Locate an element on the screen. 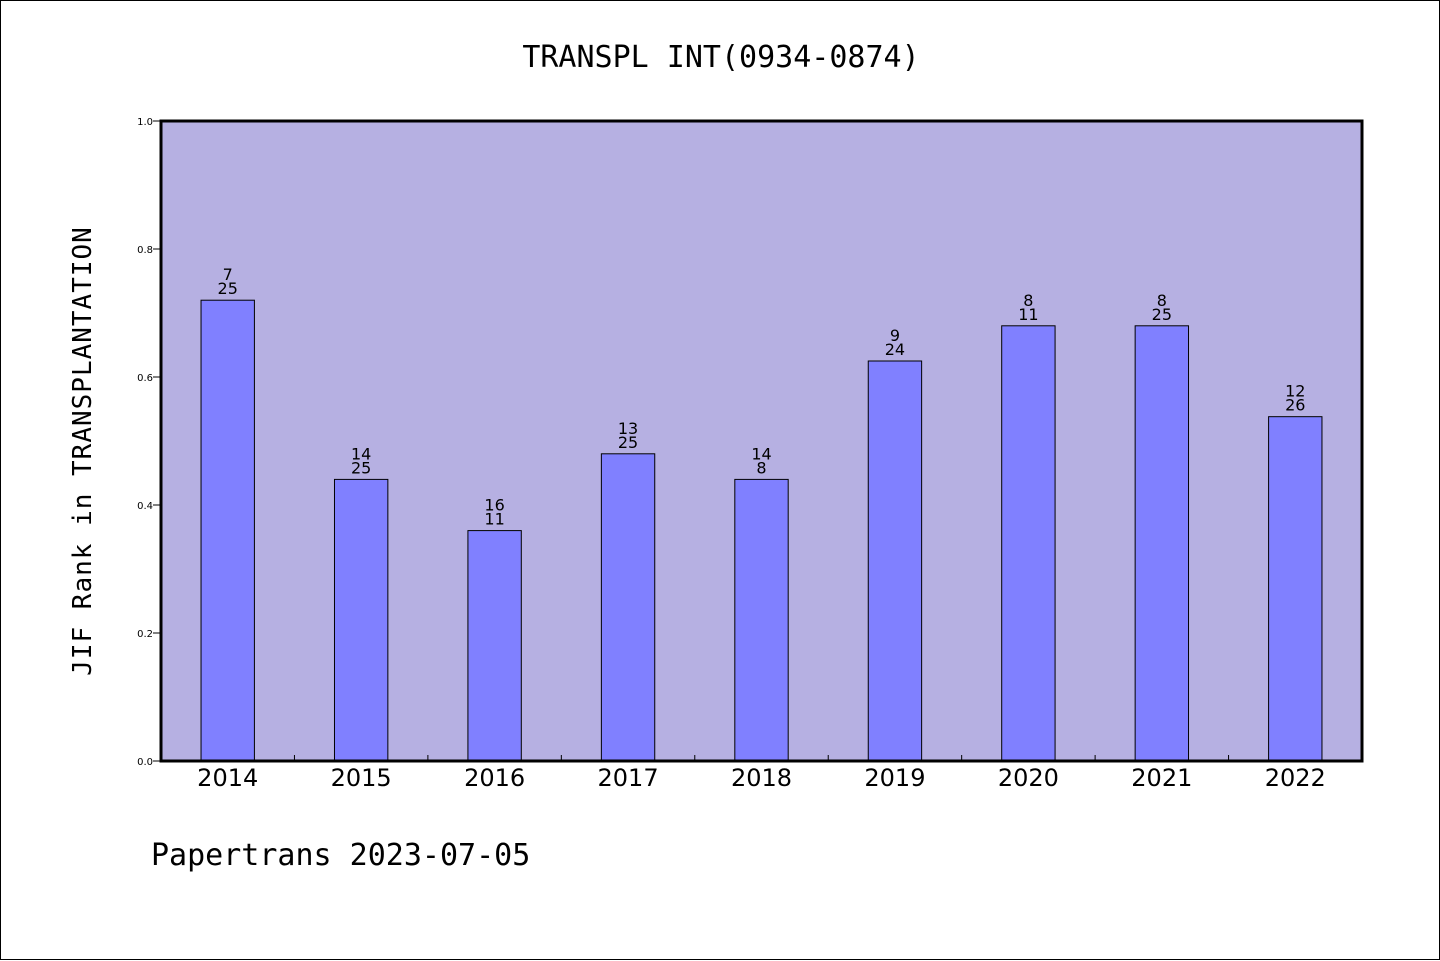 This screenshot has width=1440, height=961. footer-text: Papertrans 2023-07-05 is located at coordinates (340, 855).